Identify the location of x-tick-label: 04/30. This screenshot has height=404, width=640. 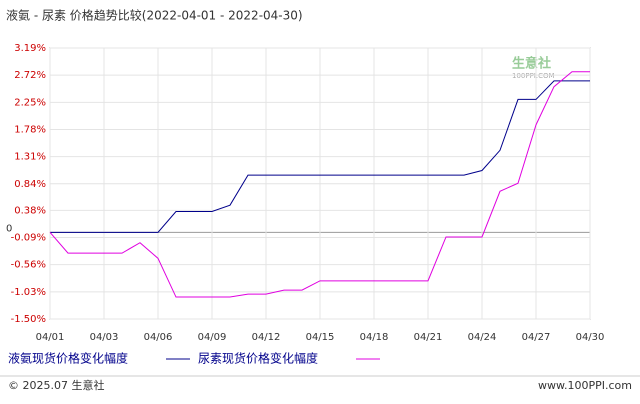
(590, 337).